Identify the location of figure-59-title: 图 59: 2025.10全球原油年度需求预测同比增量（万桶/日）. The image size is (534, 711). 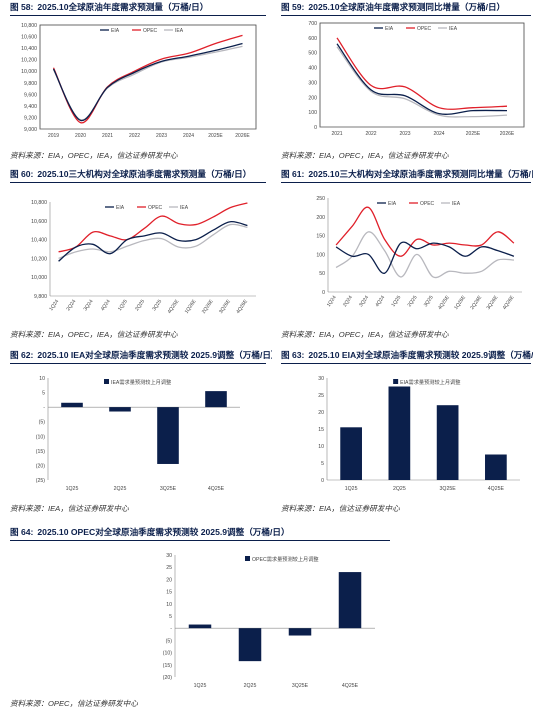
(393, 7).